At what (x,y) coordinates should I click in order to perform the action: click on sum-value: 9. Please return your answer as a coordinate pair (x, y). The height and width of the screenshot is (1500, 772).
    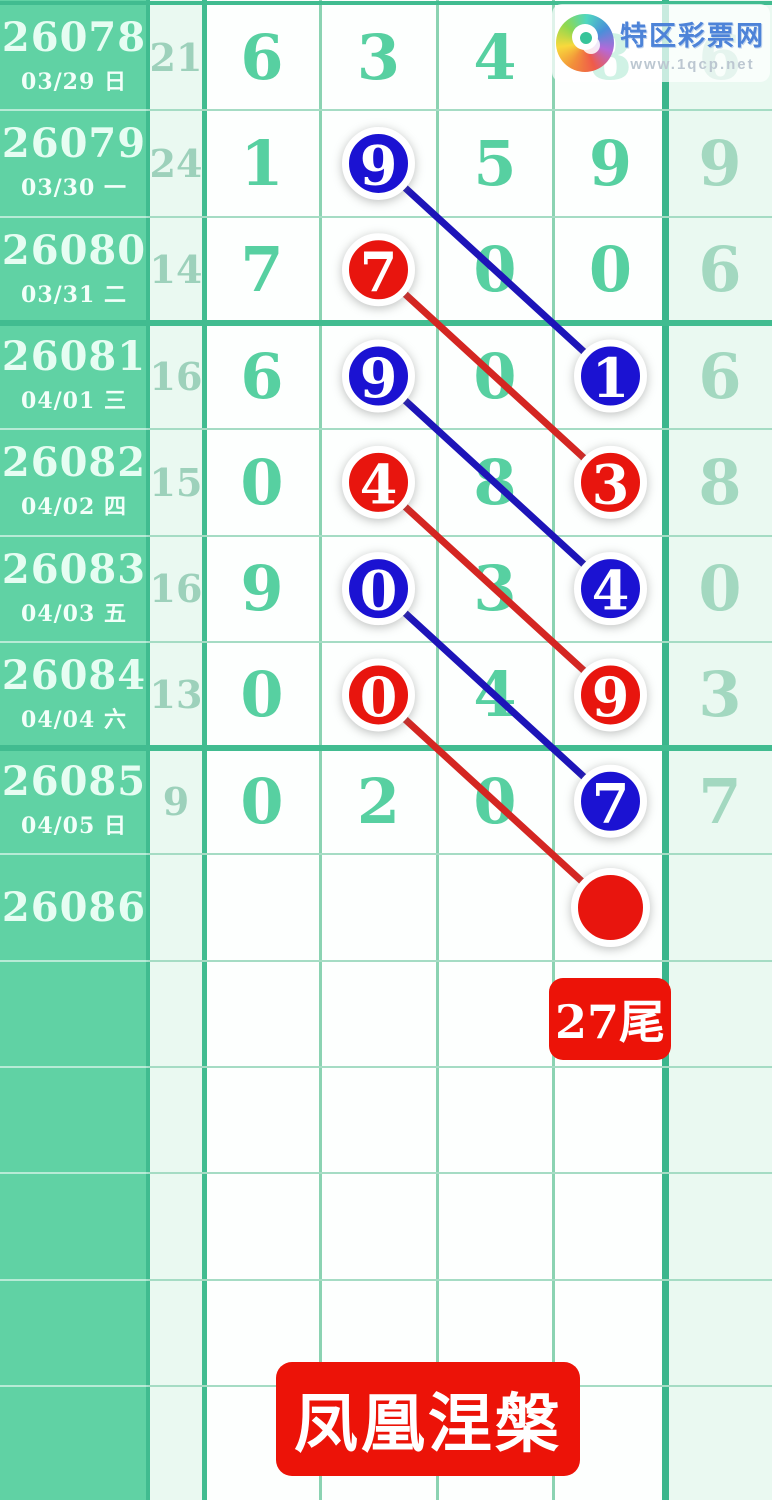
    Looking at the image, I should click on (176, 801).